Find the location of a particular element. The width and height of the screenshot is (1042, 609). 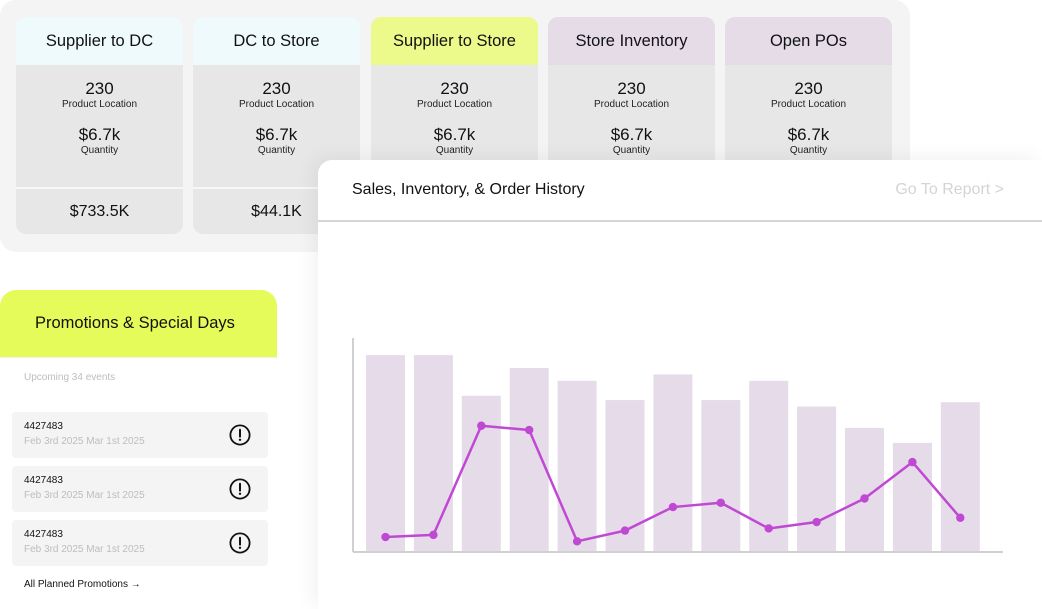

kpi-total: $733.5K is located at coordinates (99, 211).